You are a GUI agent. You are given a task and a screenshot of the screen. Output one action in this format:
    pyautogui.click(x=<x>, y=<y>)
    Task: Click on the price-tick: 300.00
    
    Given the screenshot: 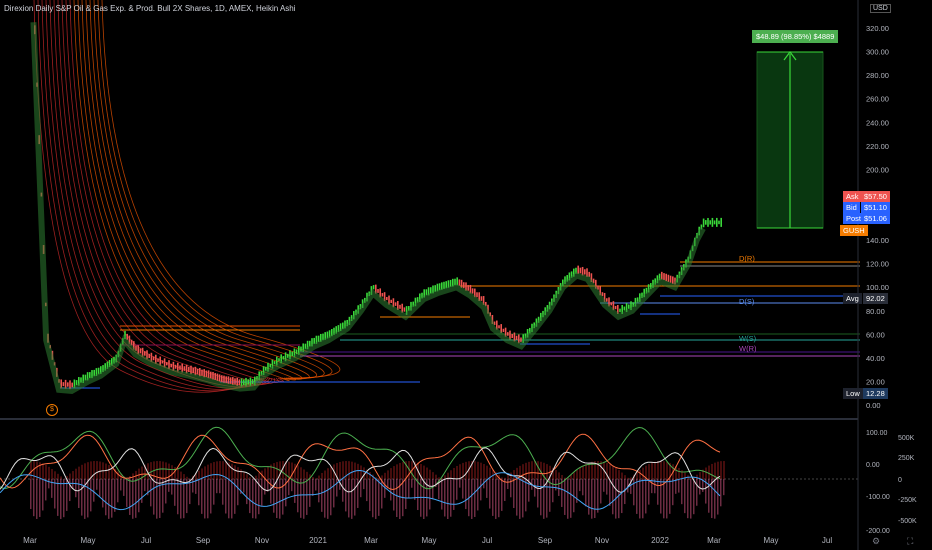 What is the action you would take?
    pyautogui.click(x=877, y=52)
    